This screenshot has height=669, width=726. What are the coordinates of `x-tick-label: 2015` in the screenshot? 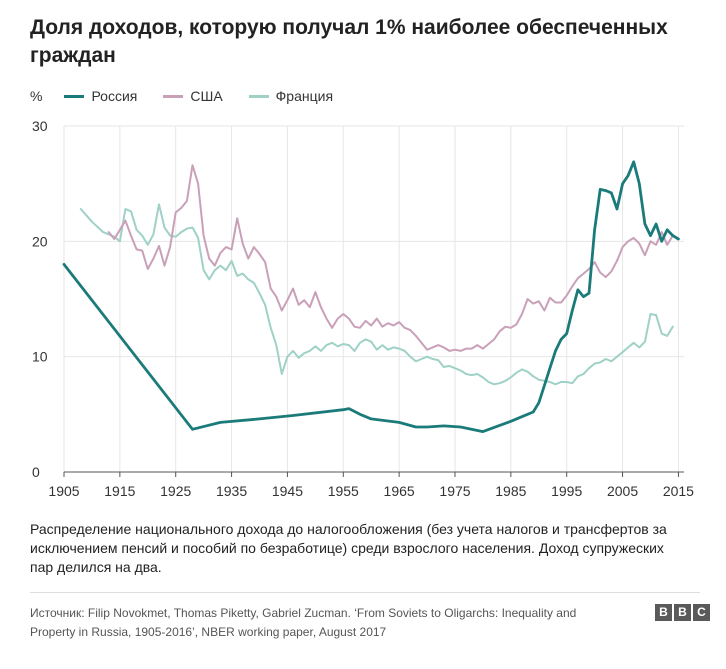 It's located at (678, 491).